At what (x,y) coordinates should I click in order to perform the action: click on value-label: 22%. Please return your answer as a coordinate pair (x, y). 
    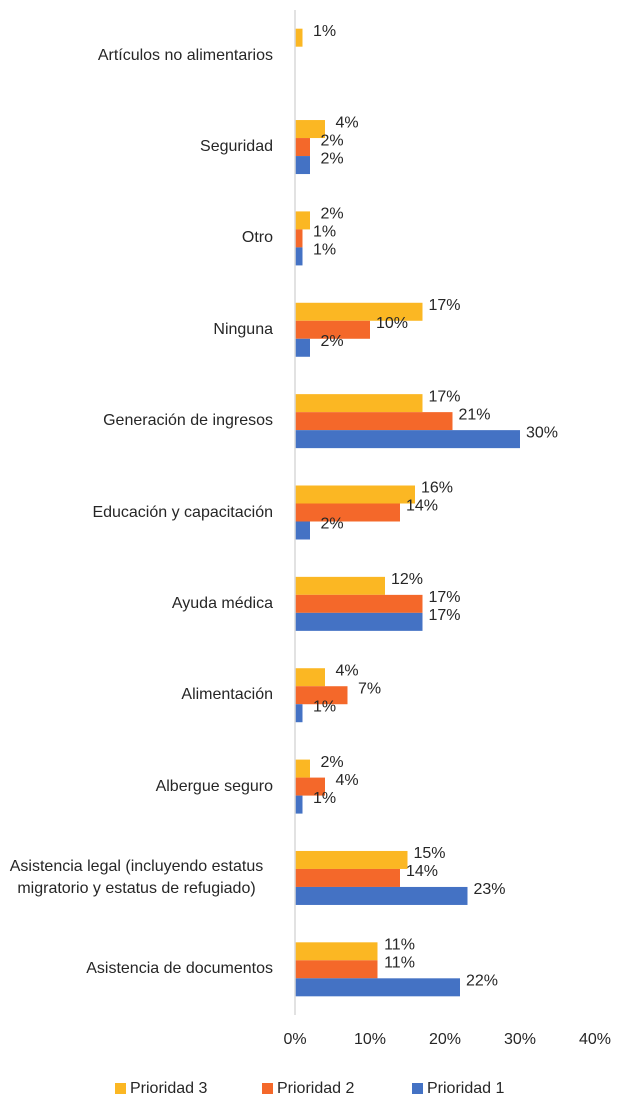
    Looking at the image, I should click on (482, 981).